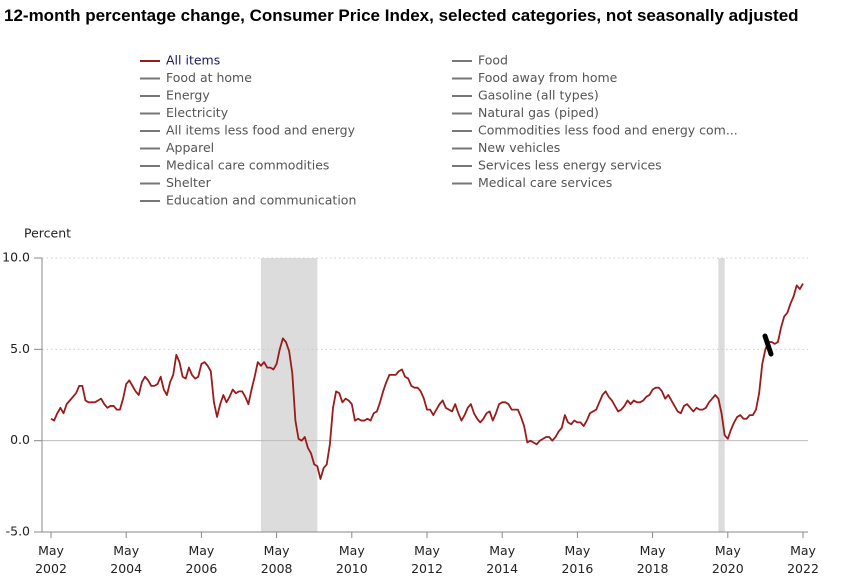 The width and height of the screenshot is (850, 580). Describe the element at coordinates (126, 559) in the screenshot. I see `x-tick-label: May 2004` at that location.